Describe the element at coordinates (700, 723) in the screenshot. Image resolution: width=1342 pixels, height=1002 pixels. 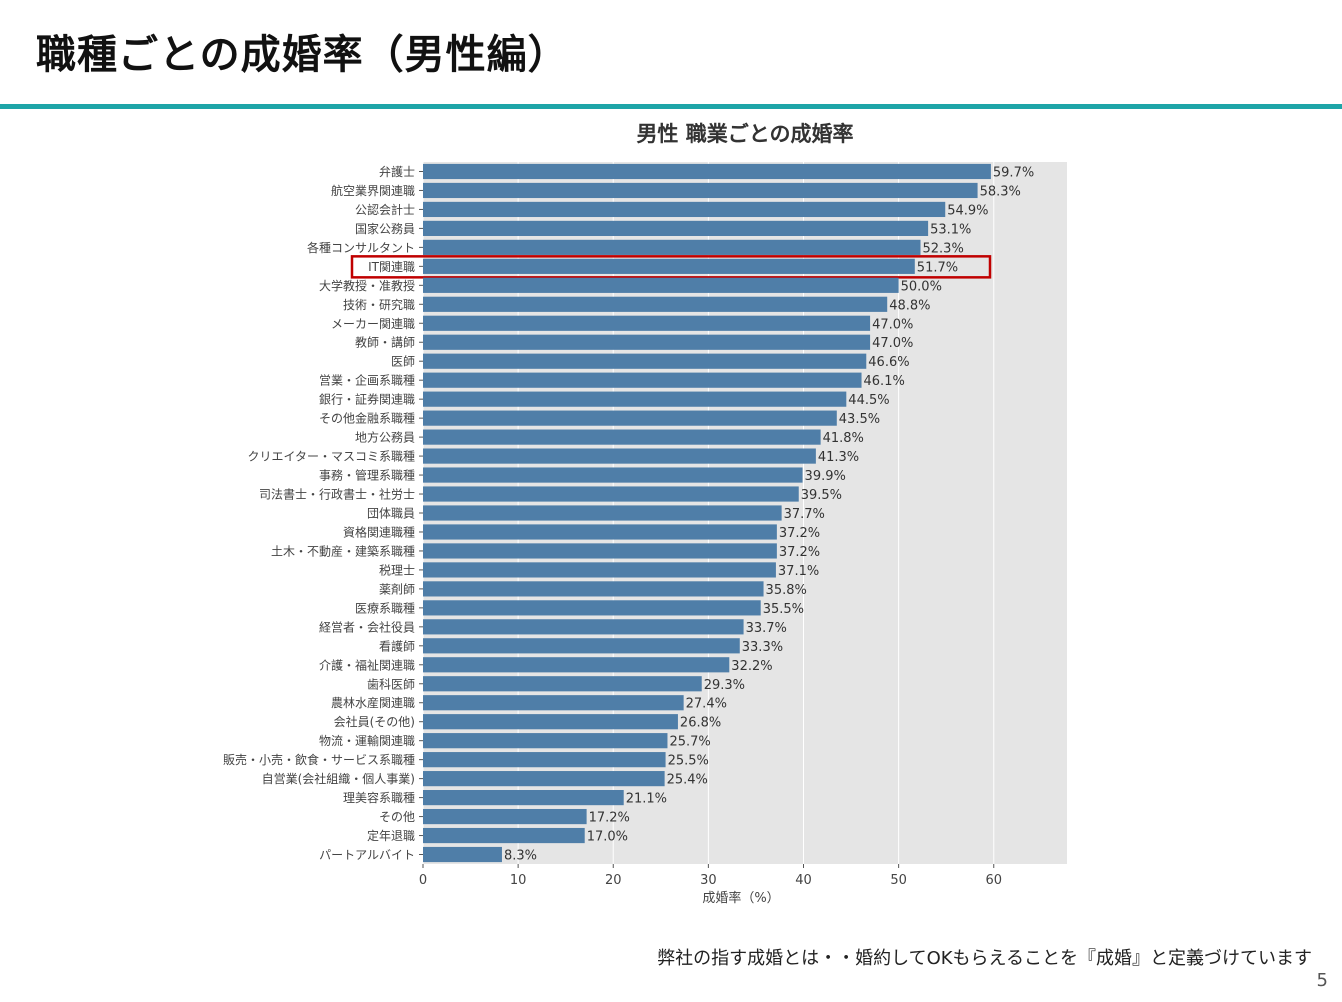
I see `data-label: 26.8%` at that location.